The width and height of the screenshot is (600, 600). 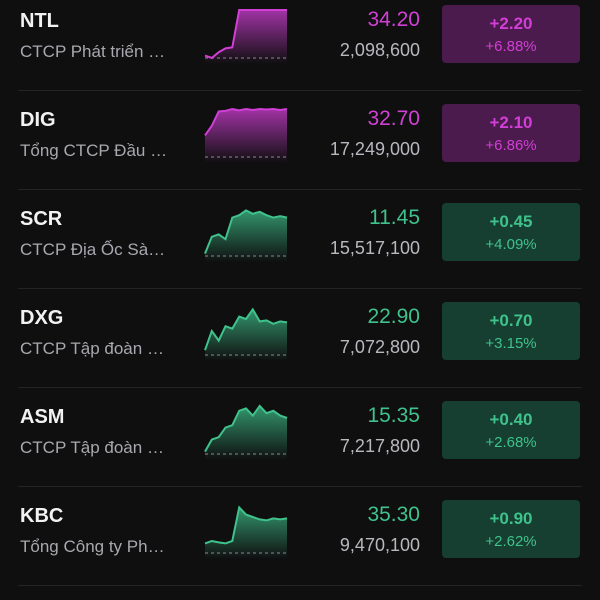 What do you see at coordinates (379, 347) in the screenshot?
I see `volume: 7,072,800` at bounding box center [379, 347].